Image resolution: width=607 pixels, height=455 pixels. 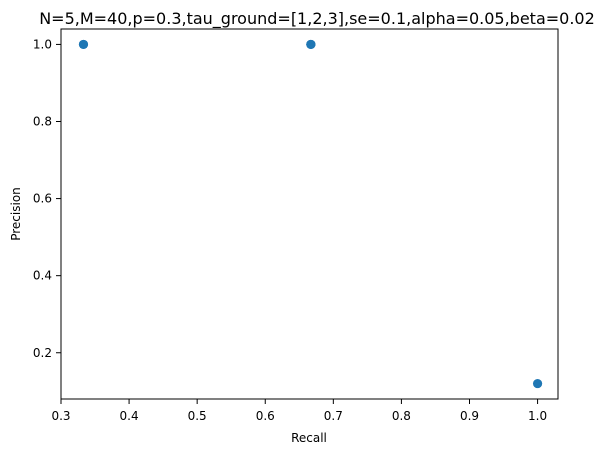 I want to click on y-tick-label: 1.0, so click(x=42, y=44).